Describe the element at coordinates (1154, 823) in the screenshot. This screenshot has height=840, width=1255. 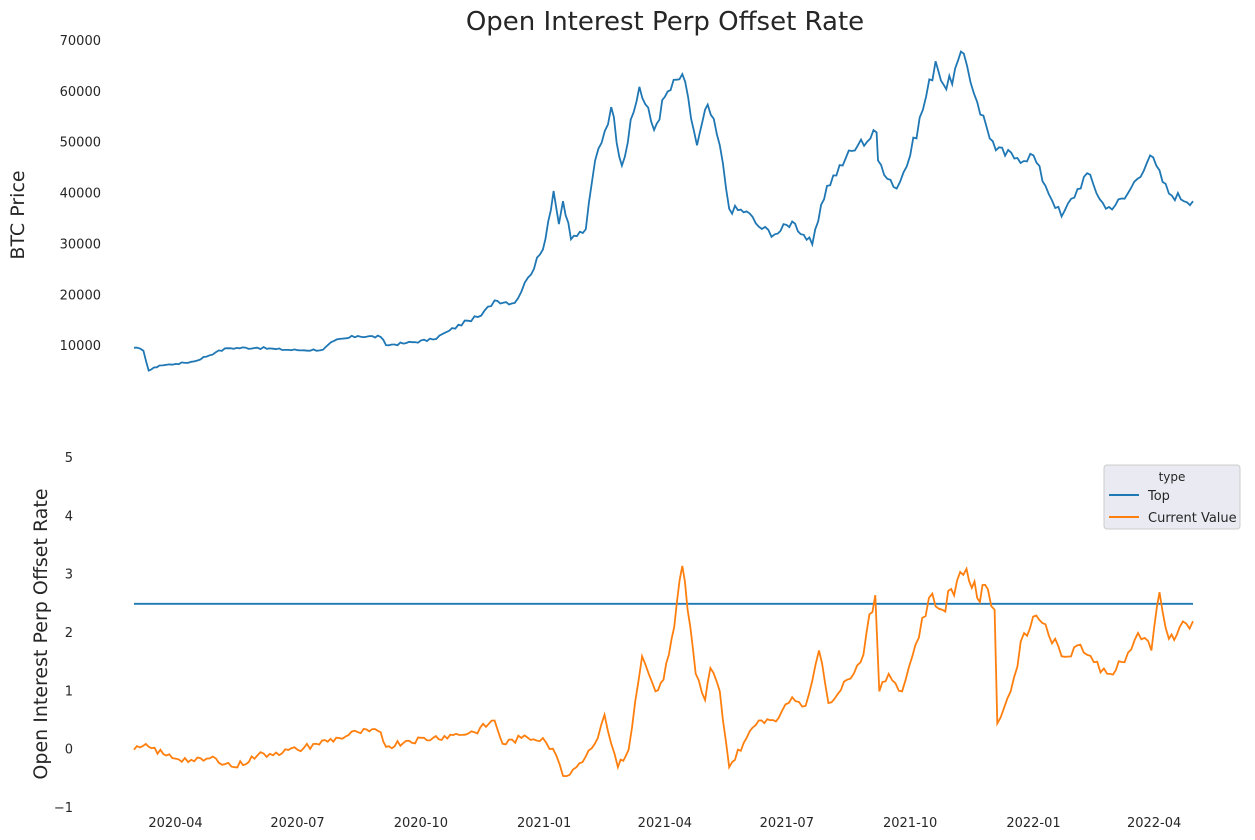
I see `date-xtick: 2022-04` at that location.